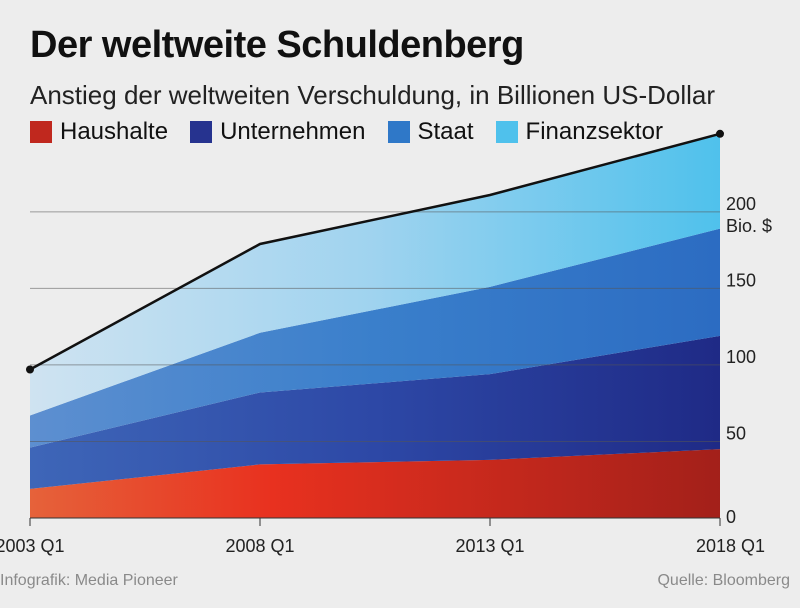  I want to click on x-tick-label: 2008 Q1, so click(259, 546).